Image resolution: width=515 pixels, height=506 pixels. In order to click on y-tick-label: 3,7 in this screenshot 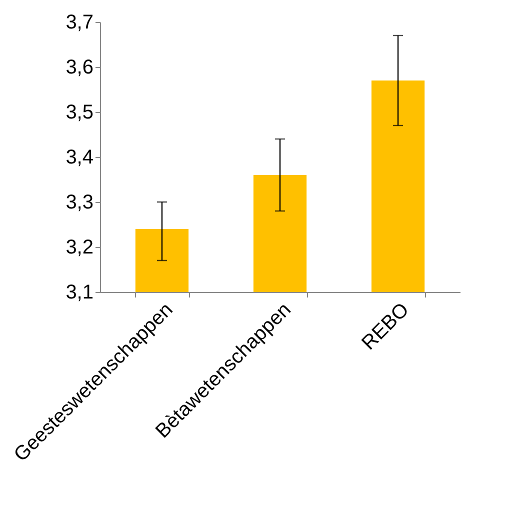, I will do `click(80, 23)`.